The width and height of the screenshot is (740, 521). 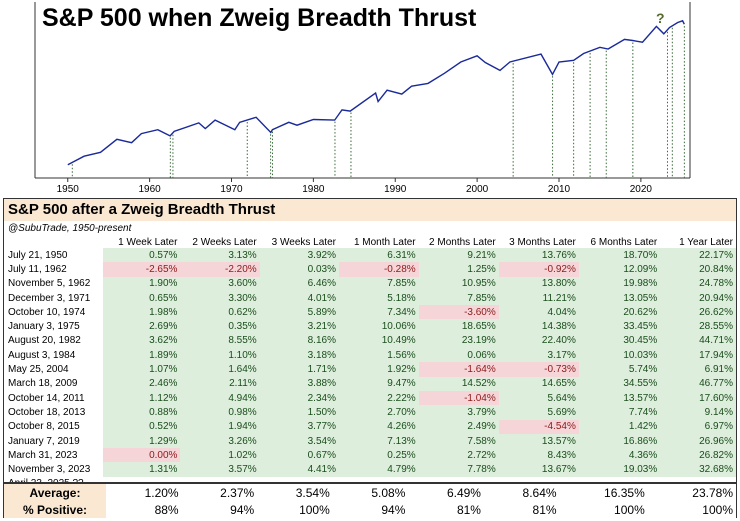 I want to click on value-cell: 2.72%, so click(x=458, y=455).